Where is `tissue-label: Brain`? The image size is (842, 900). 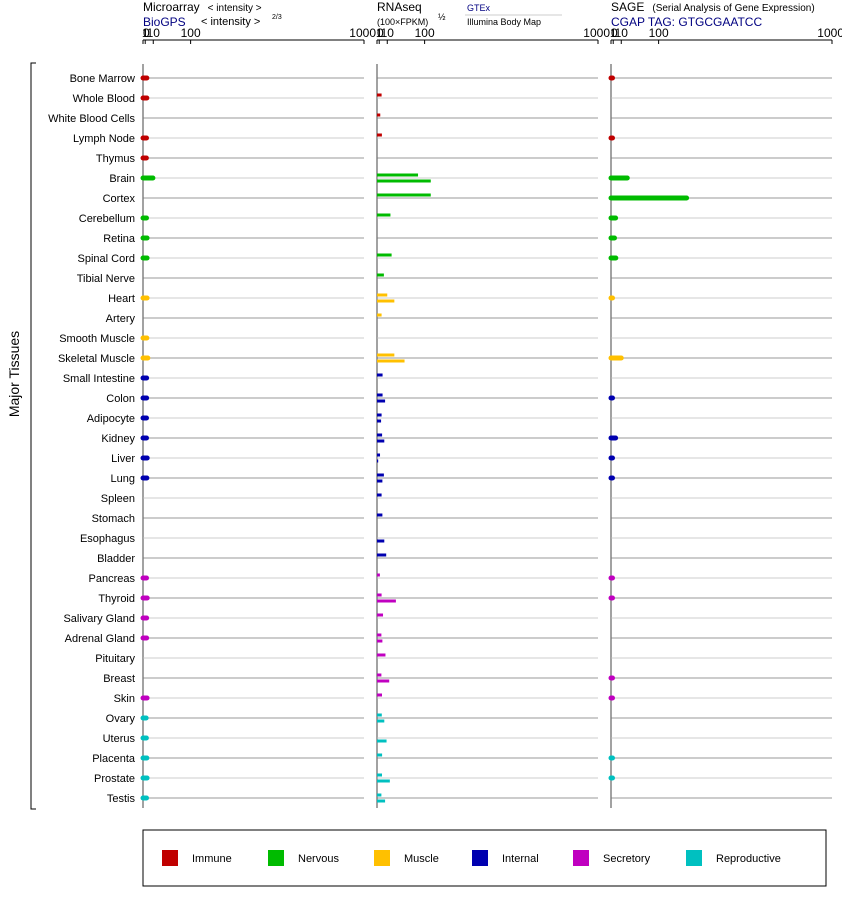
tissue-label: Brain is located at coordinates (122, 179).